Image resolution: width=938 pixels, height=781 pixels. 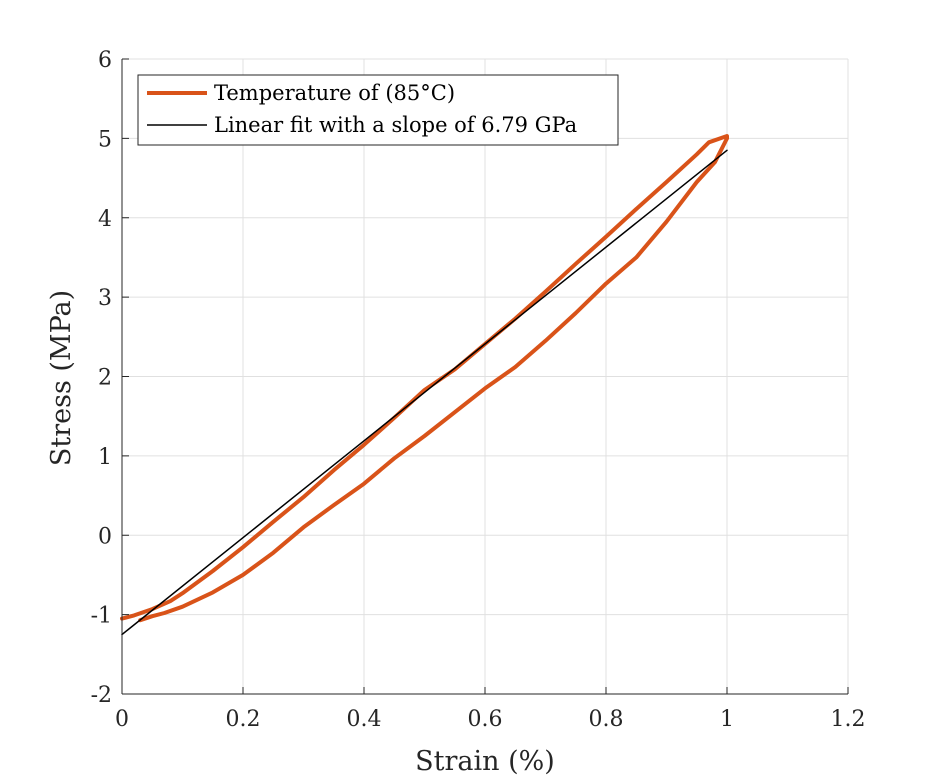 I want to click on y-tick-label: 0, so click(x=105, y=536).